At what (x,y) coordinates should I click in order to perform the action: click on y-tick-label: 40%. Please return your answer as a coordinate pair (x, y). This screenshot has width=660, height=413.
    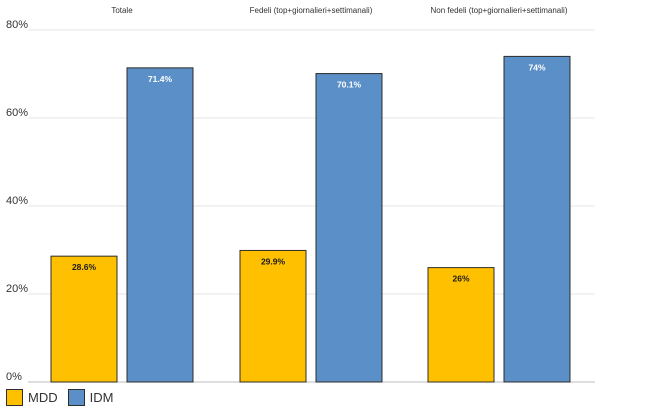
    Looking at the image, I should click on (17, 201).